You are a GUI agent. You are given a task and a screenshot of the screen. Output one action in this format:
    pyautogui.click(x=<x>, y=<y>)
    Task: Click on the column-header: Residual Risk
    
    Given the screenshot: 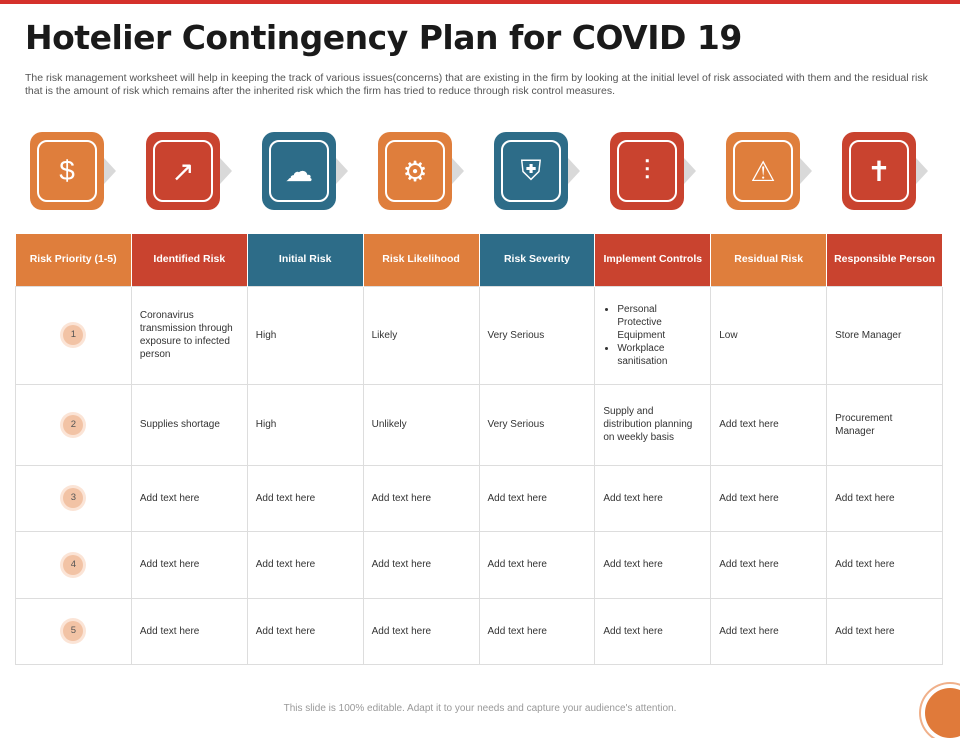 What is the action you would take?
    pyautogui.click(x=769, y=260)
    